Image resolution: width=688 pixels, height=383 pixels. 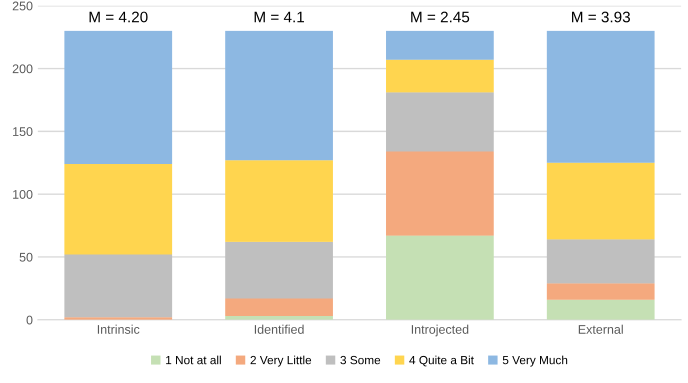 What do you see at coordinates (600, 329) in the screenshot?
I see `x-tick-label: External` at bounding box center [600, 329].